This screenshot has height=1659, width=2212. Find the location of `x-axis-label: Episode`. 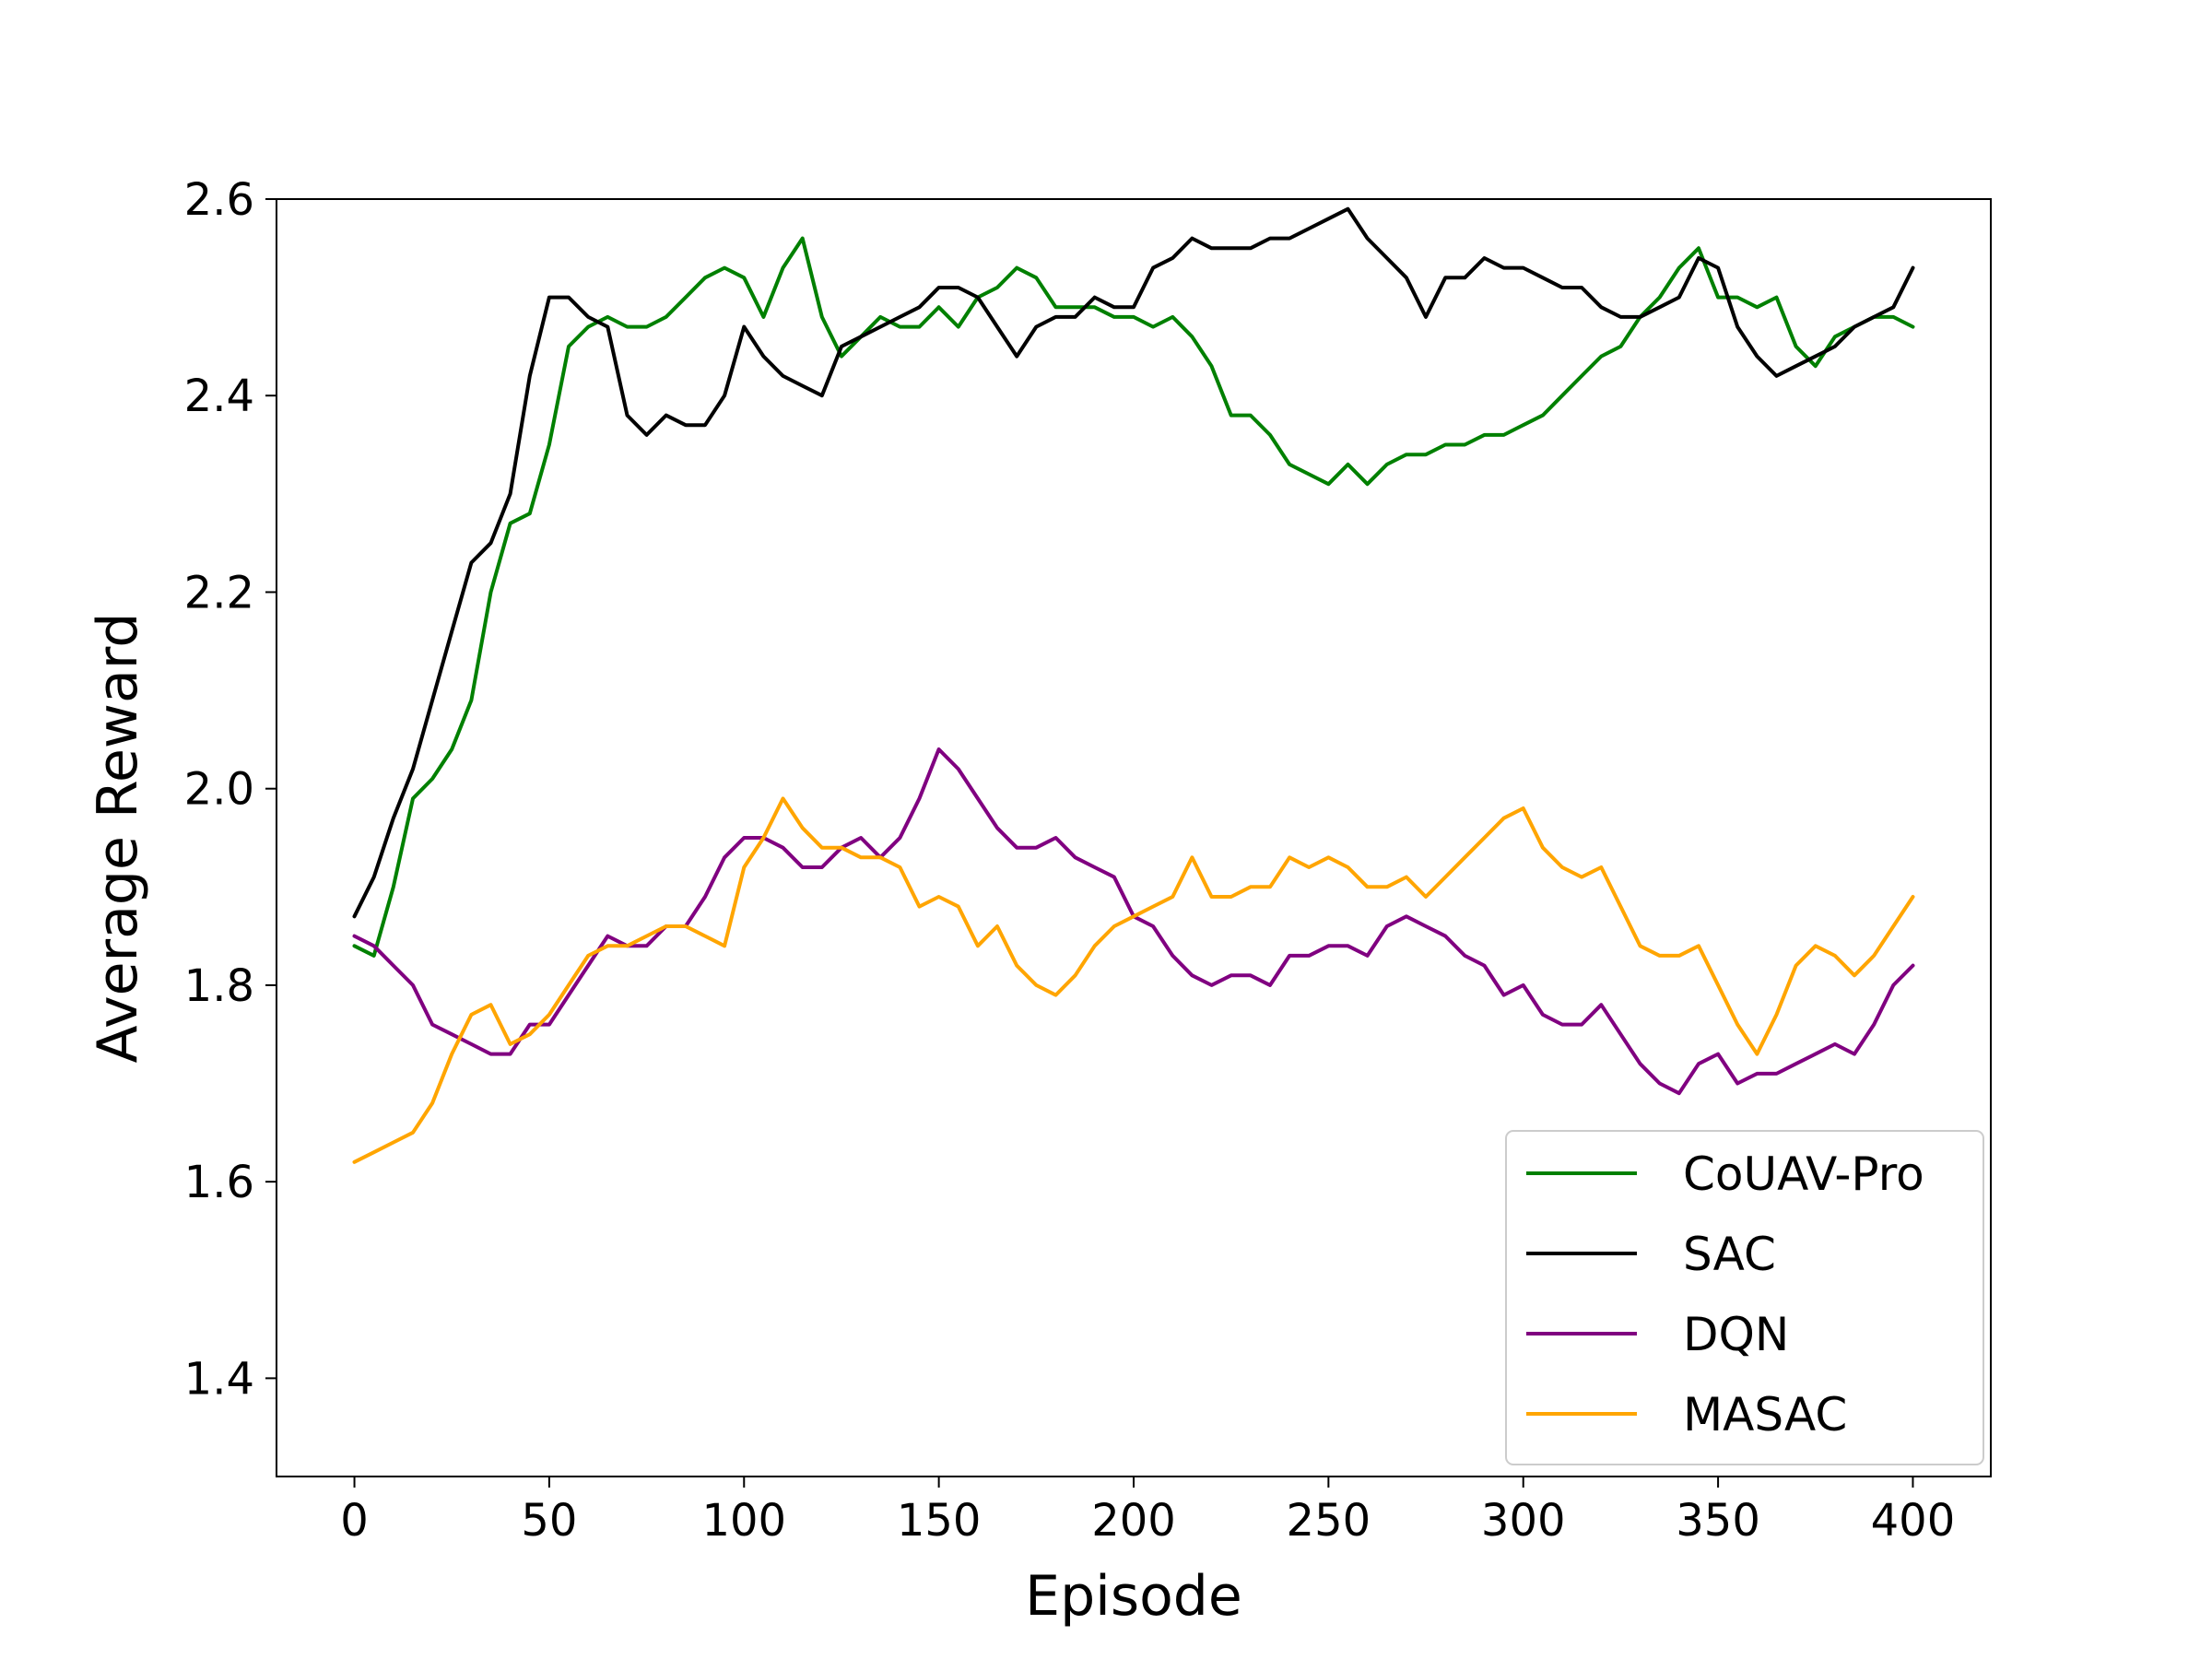

x-axis-label: Episode is located at coordinates (1133, 1596).